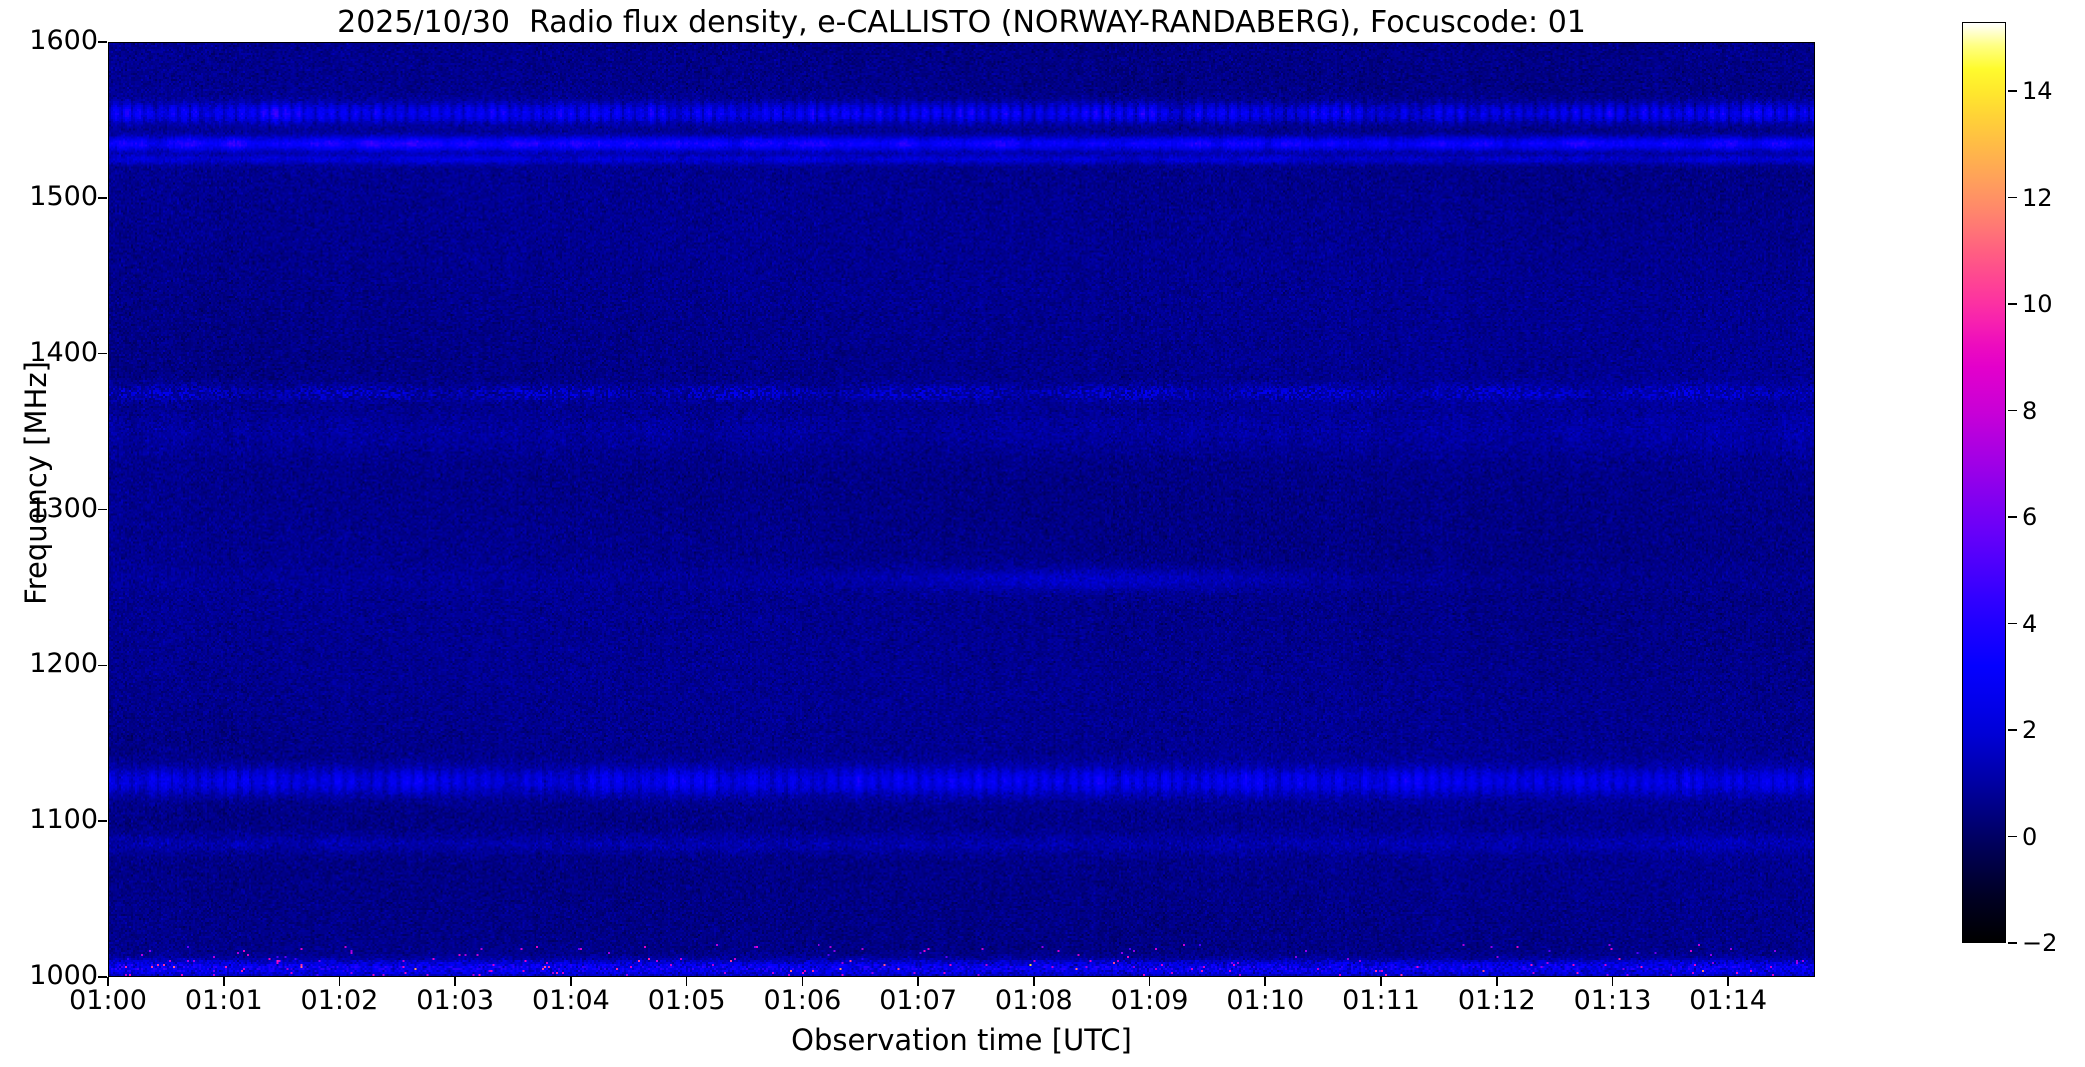 Image resolution: width=2085 pixels, height=1067 pixels. Describe the element at coordinates (961, 1040) in the screenshot. I see `x-axis-label: Observation time [UTC]` at that location.